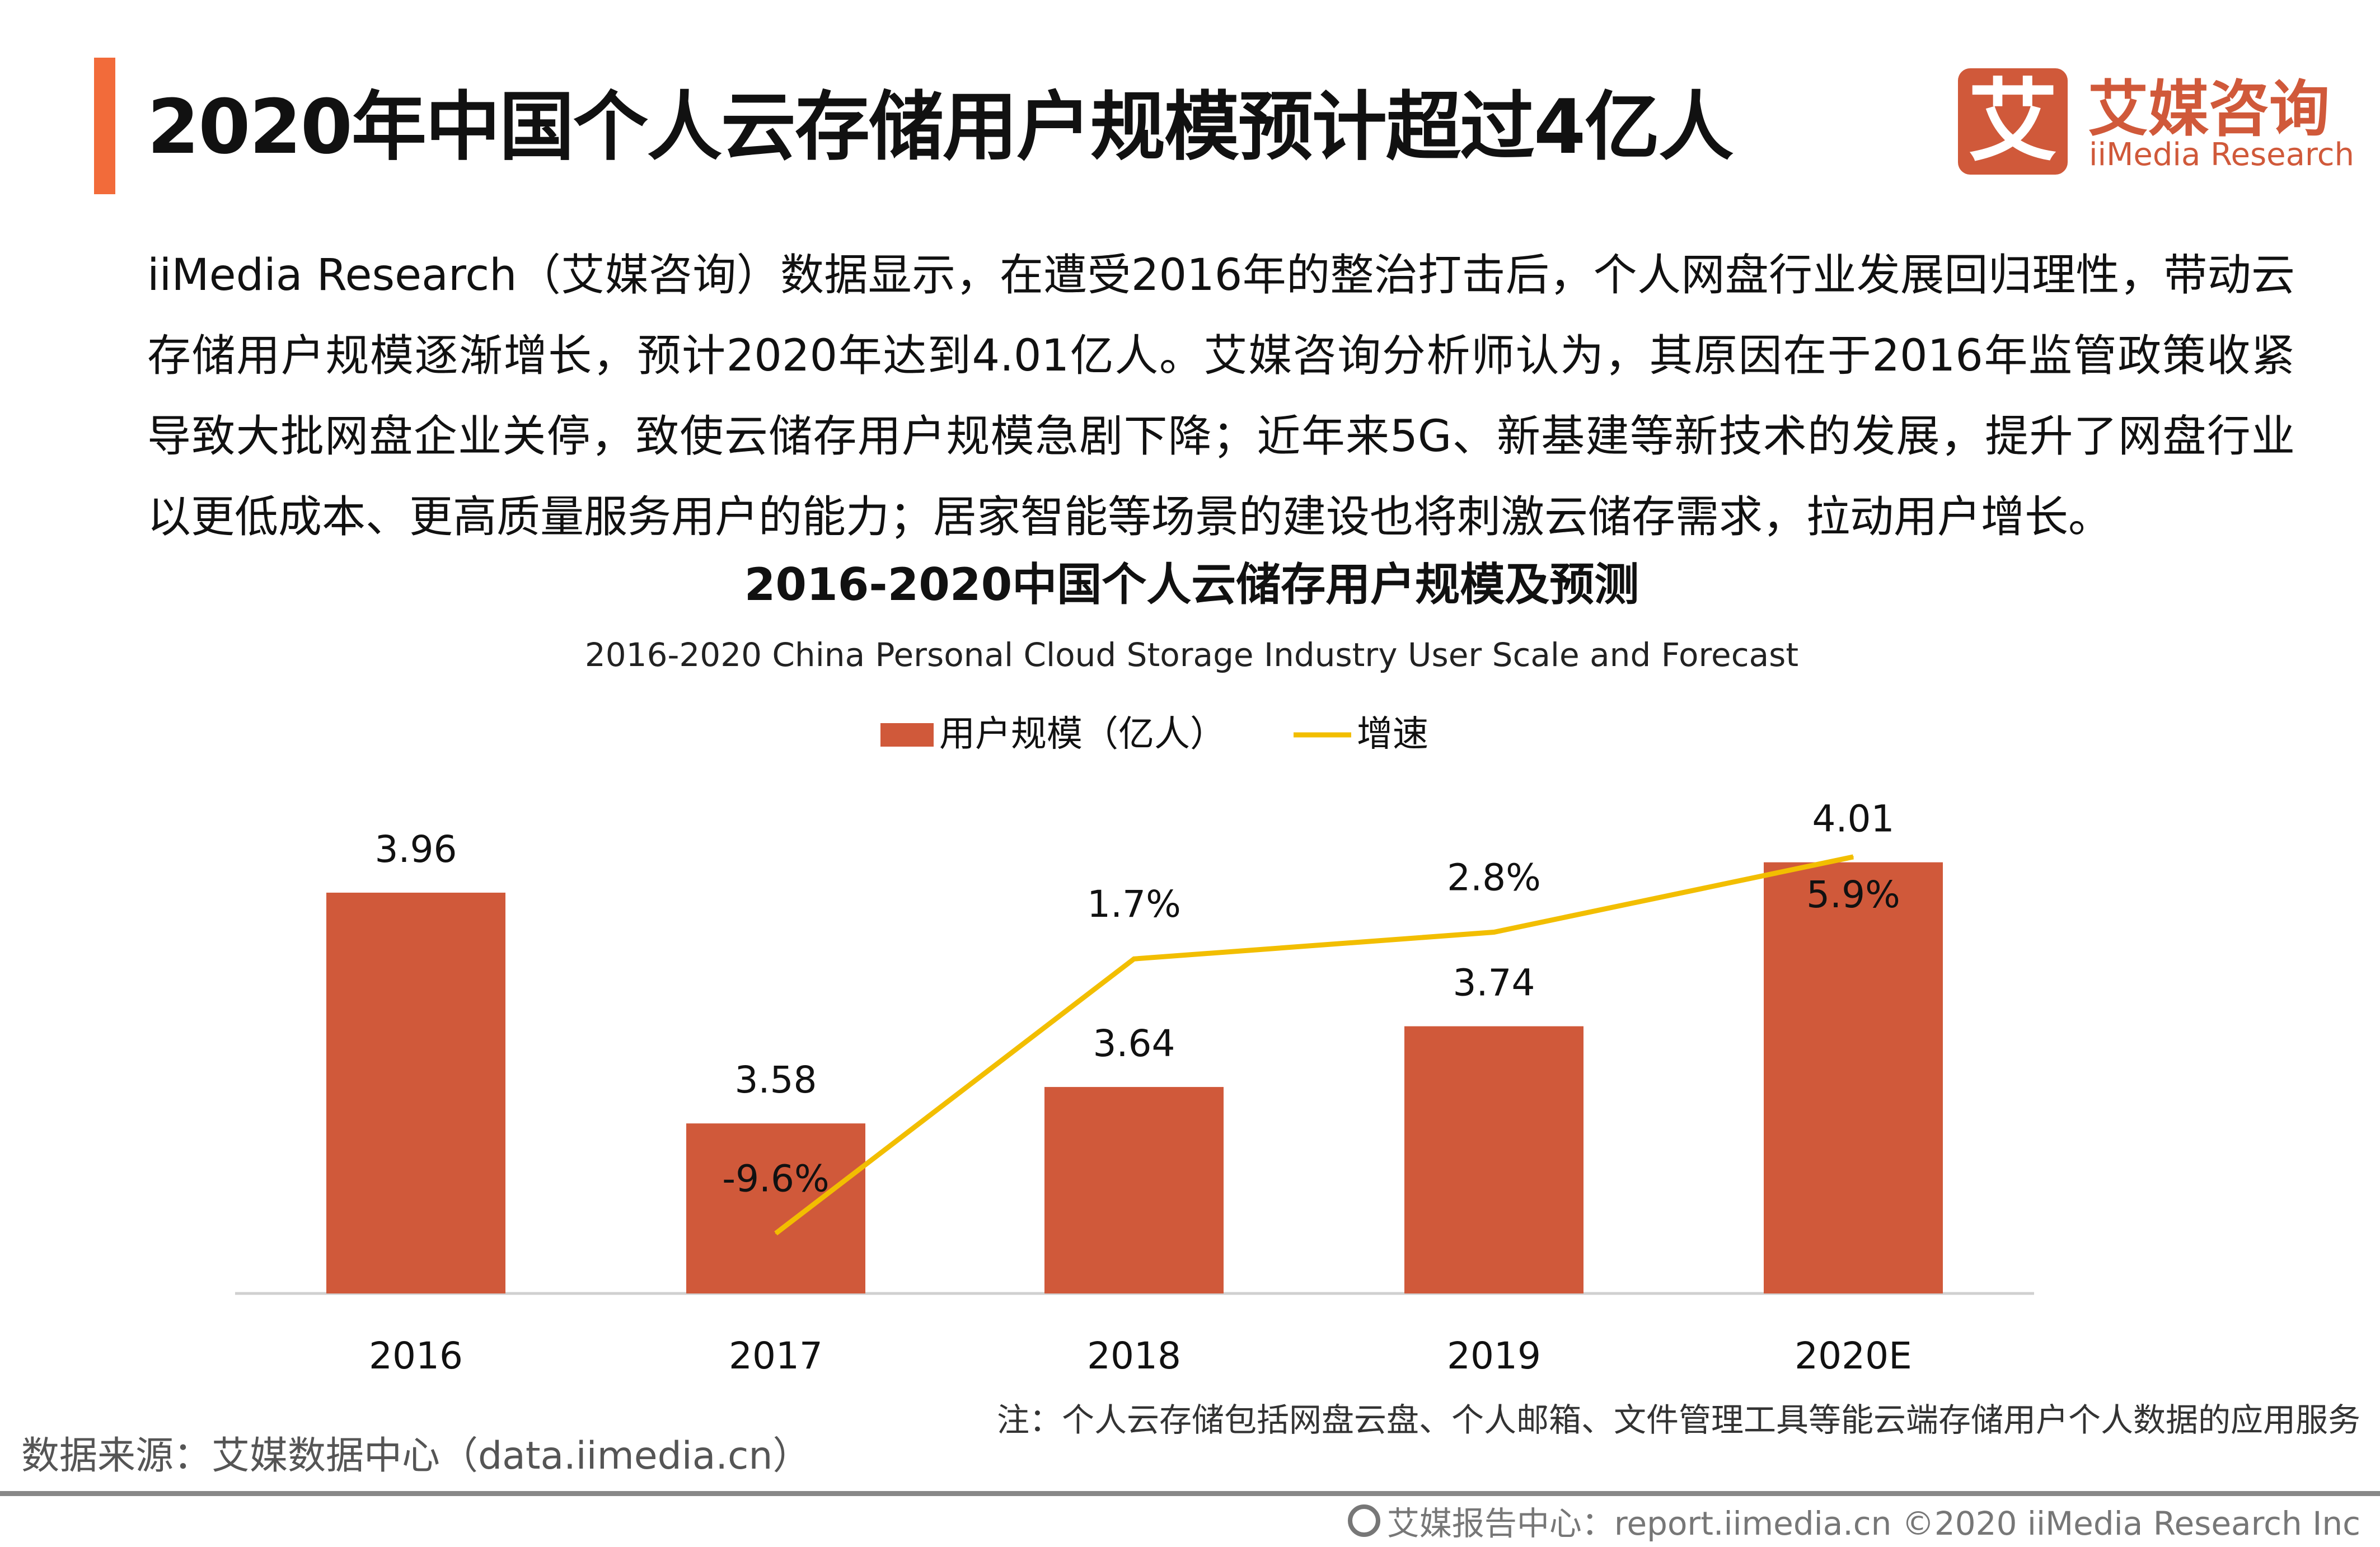  What do you see at coordinates (1134, 1044) in the screenshot?
I see `bar-label-2018: 3.64` at bounding box center [1134, 1044].